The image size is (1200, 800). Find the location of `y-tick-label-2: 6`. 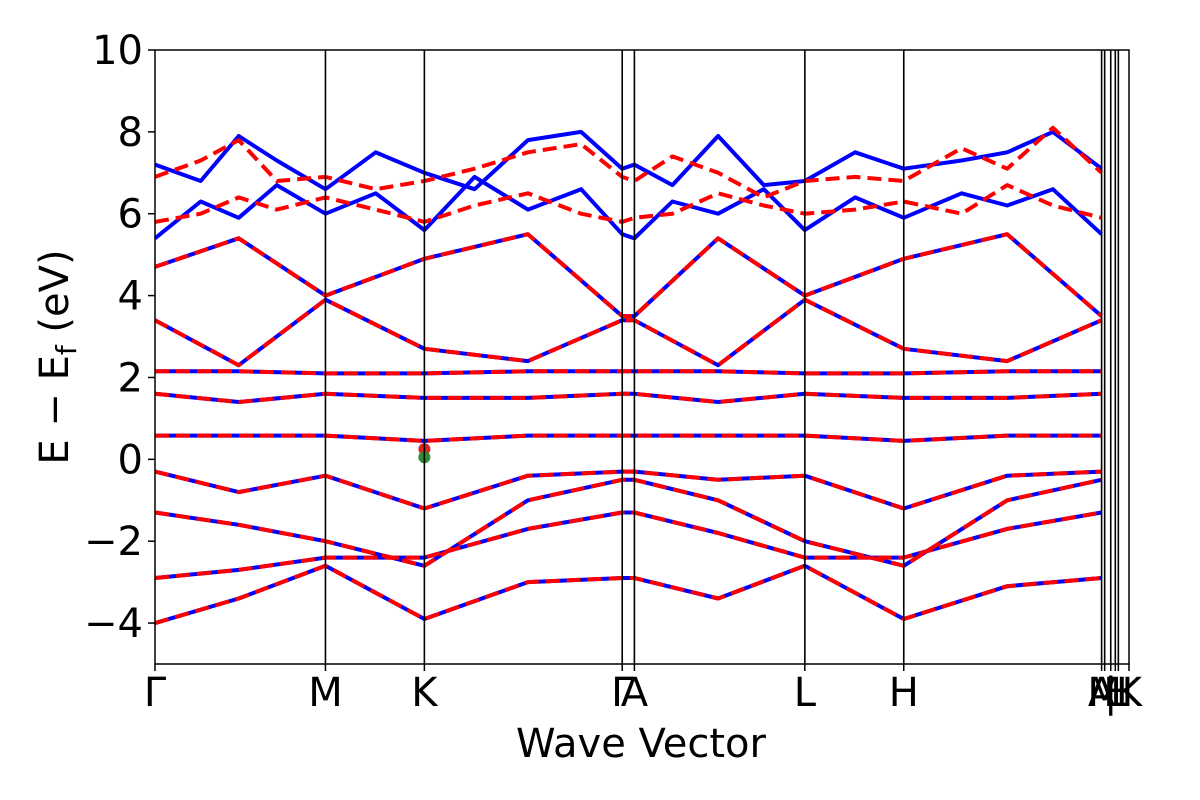

y-tick-label-2: 6 is located at coordinates (130, 215).